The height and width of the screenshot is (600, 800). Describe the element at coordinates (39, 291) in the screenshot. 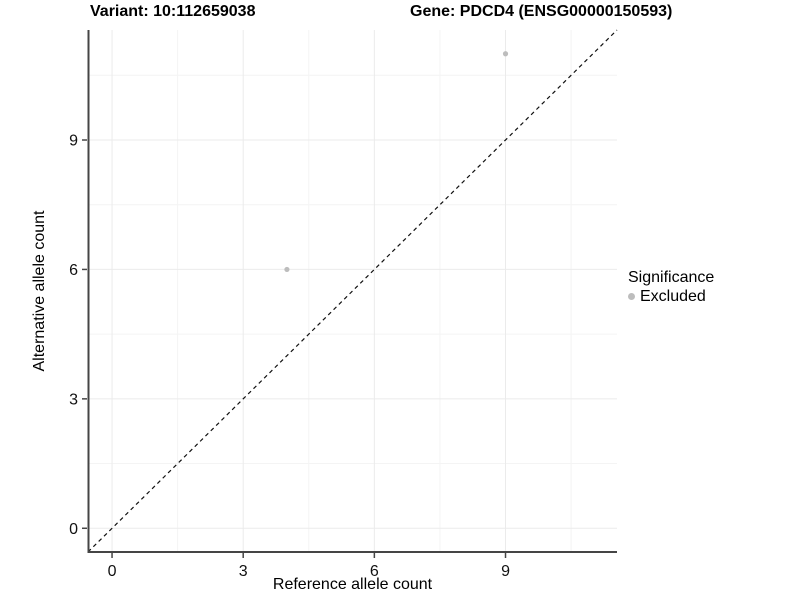

I see `y-axis-title: Alternative allele count` at that location.